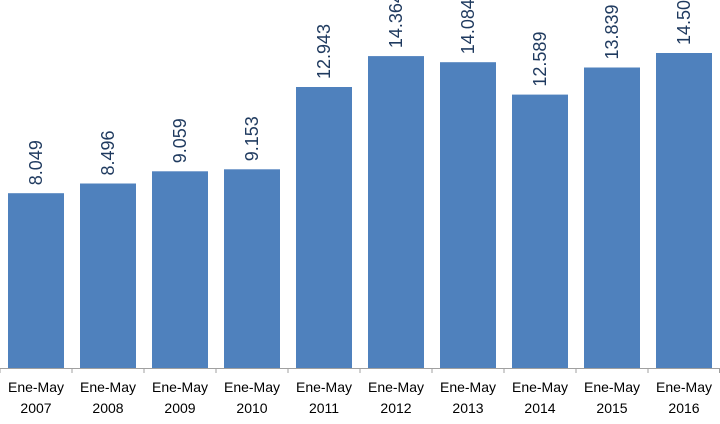 This screenshot has width=720, height=424. I want to click on category-label-year: 2008, so click(107, 408).